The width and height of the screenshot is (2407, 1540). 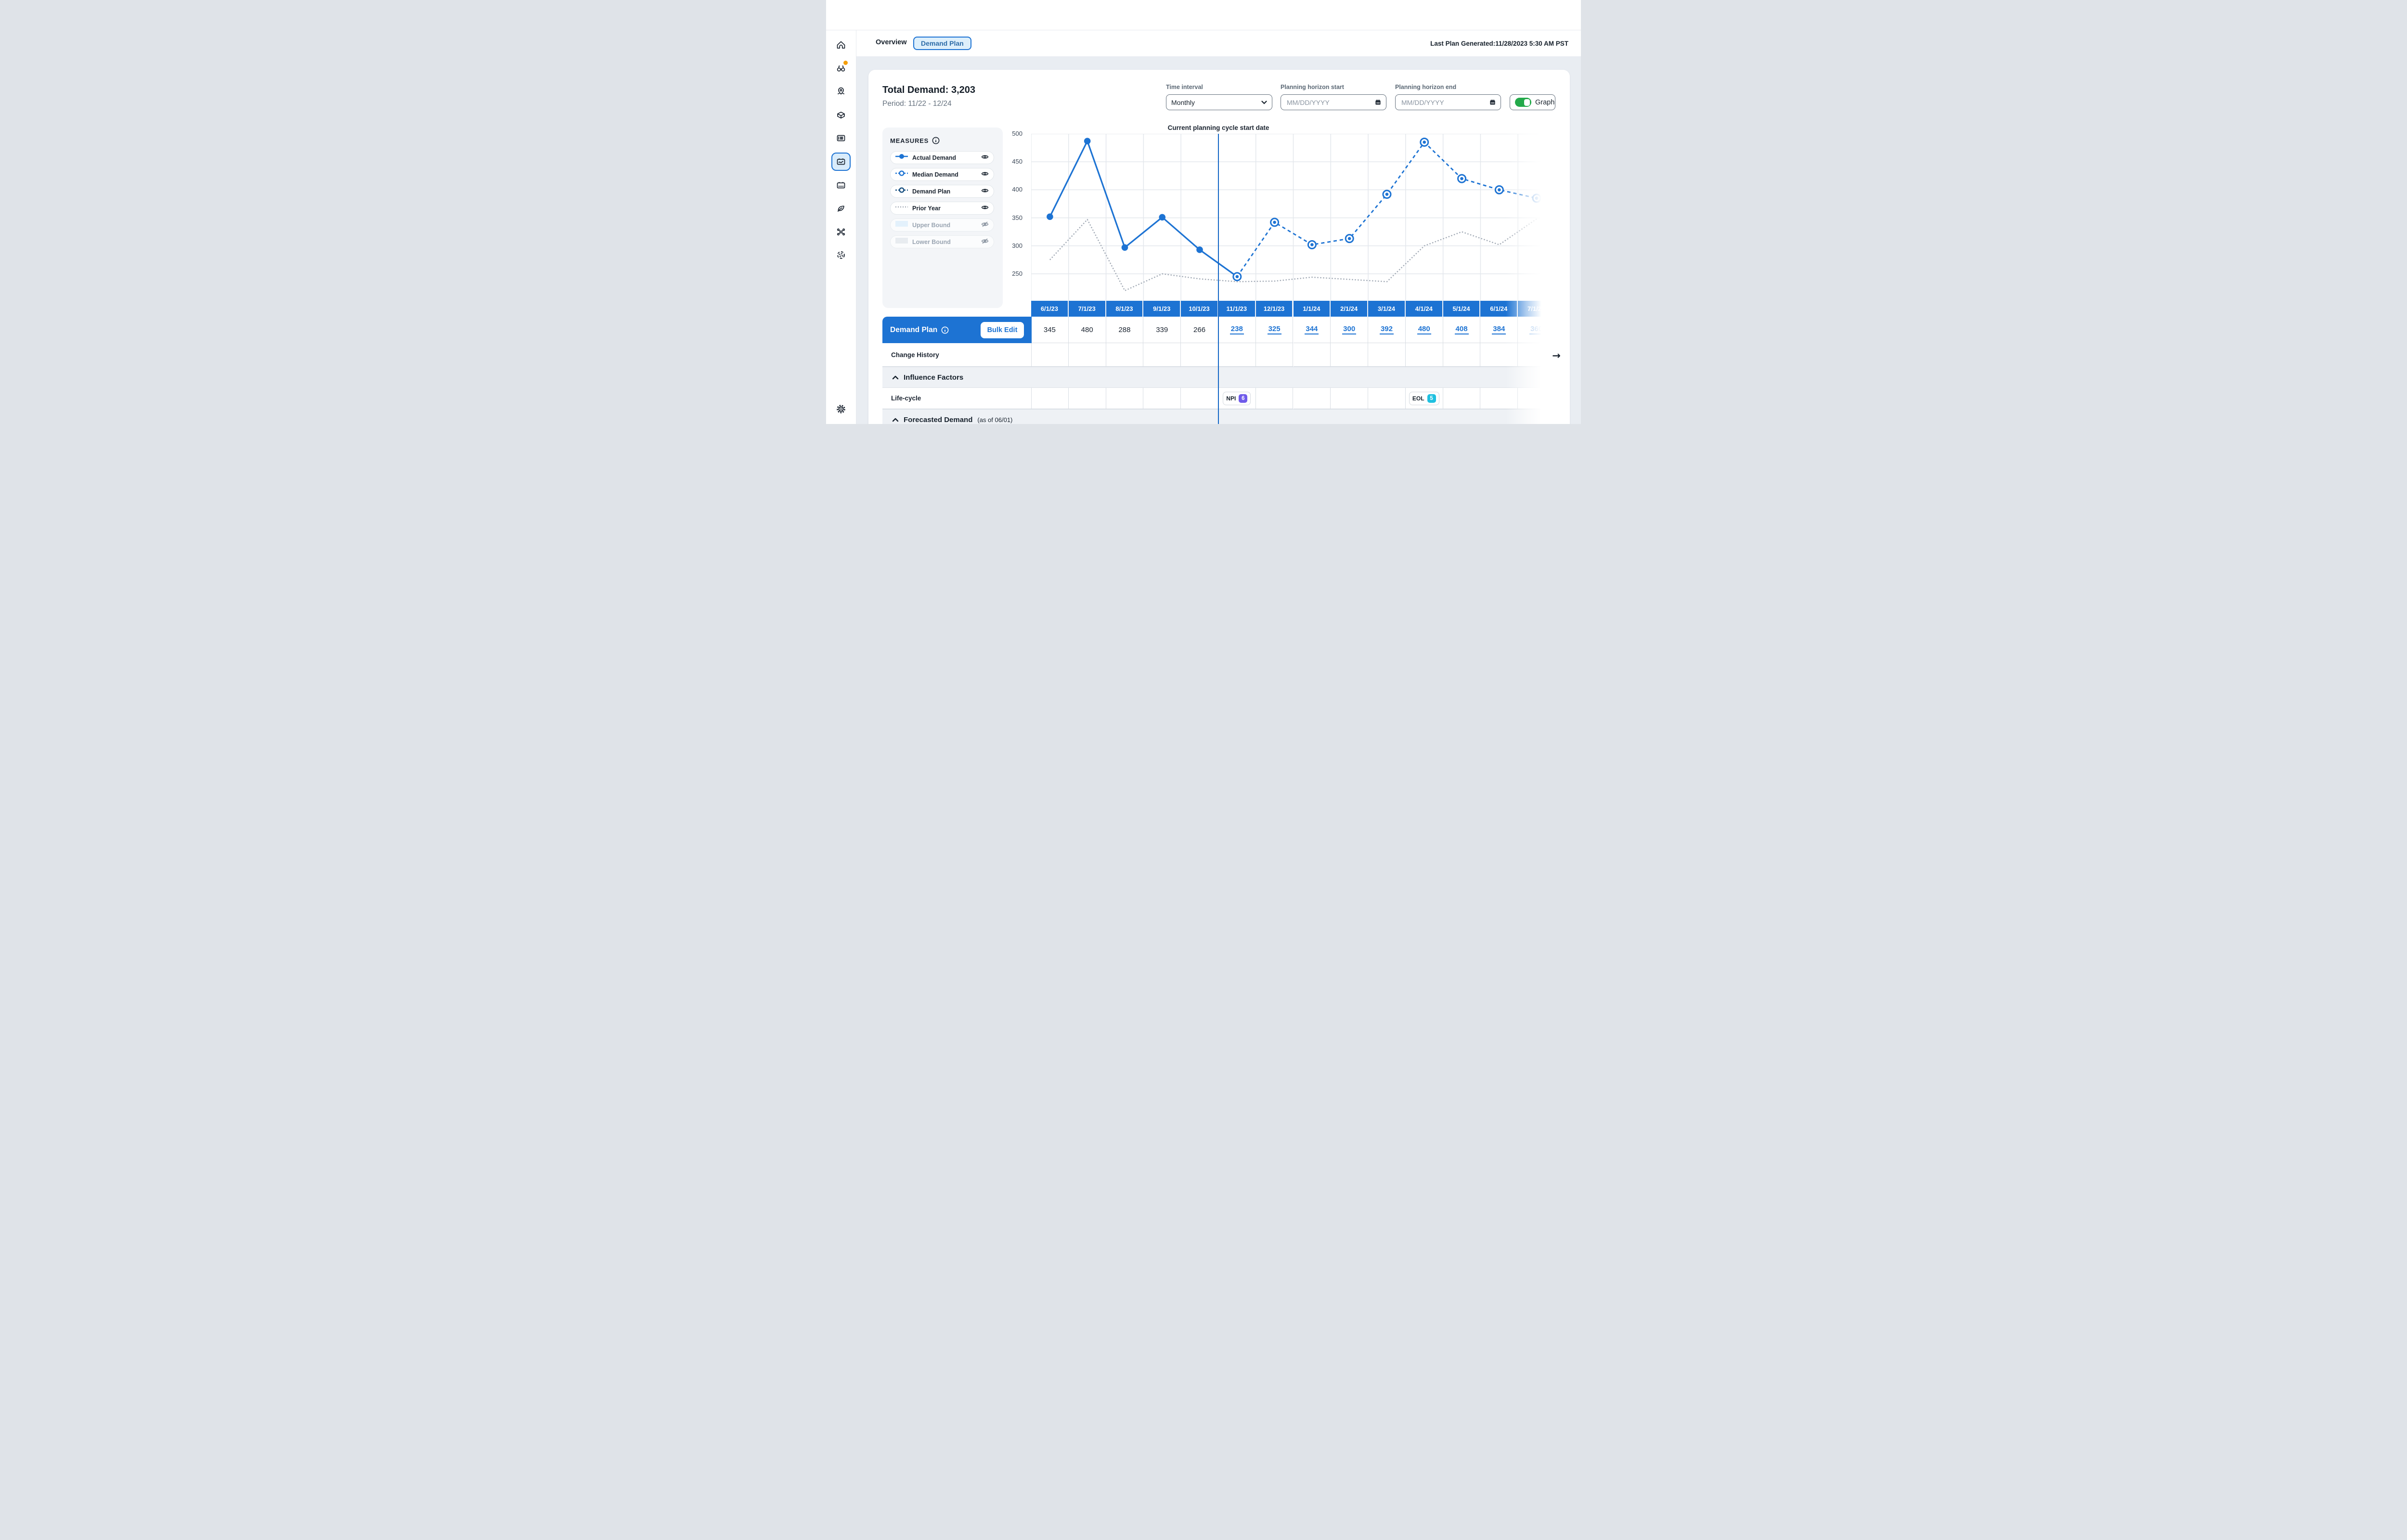 I want to click on horizon-end-field, so click(x=1448, y=102).